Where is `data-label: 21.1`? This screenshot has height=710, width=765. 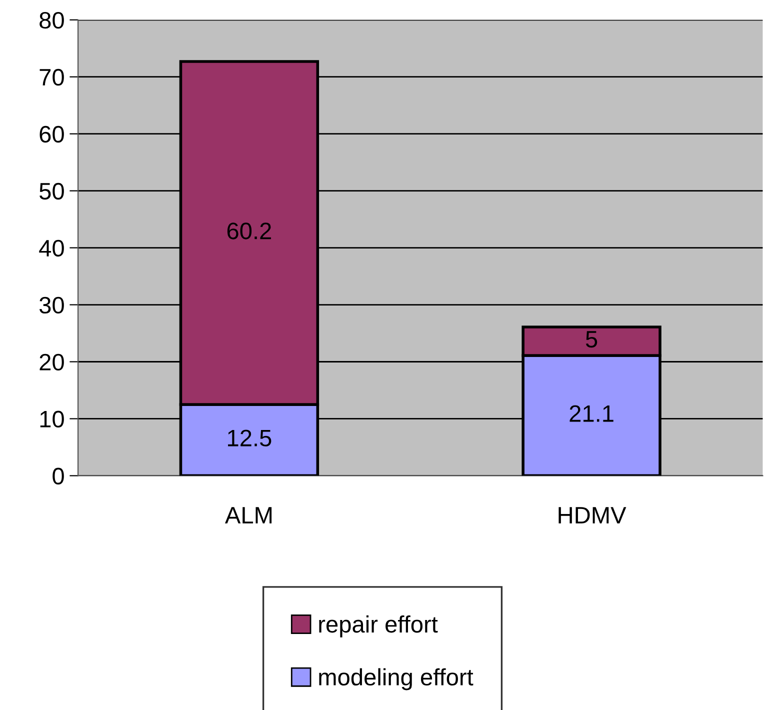
data-label: 21.1 is located at coordinates (592, 413).